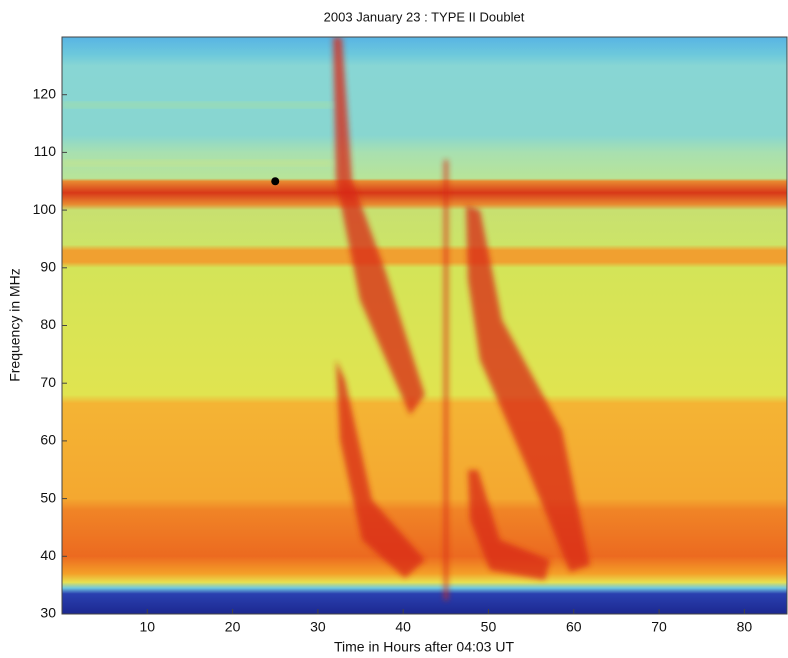 This screenshot has height=658, width=788. I want to click on marker-point, so click(275, 181).